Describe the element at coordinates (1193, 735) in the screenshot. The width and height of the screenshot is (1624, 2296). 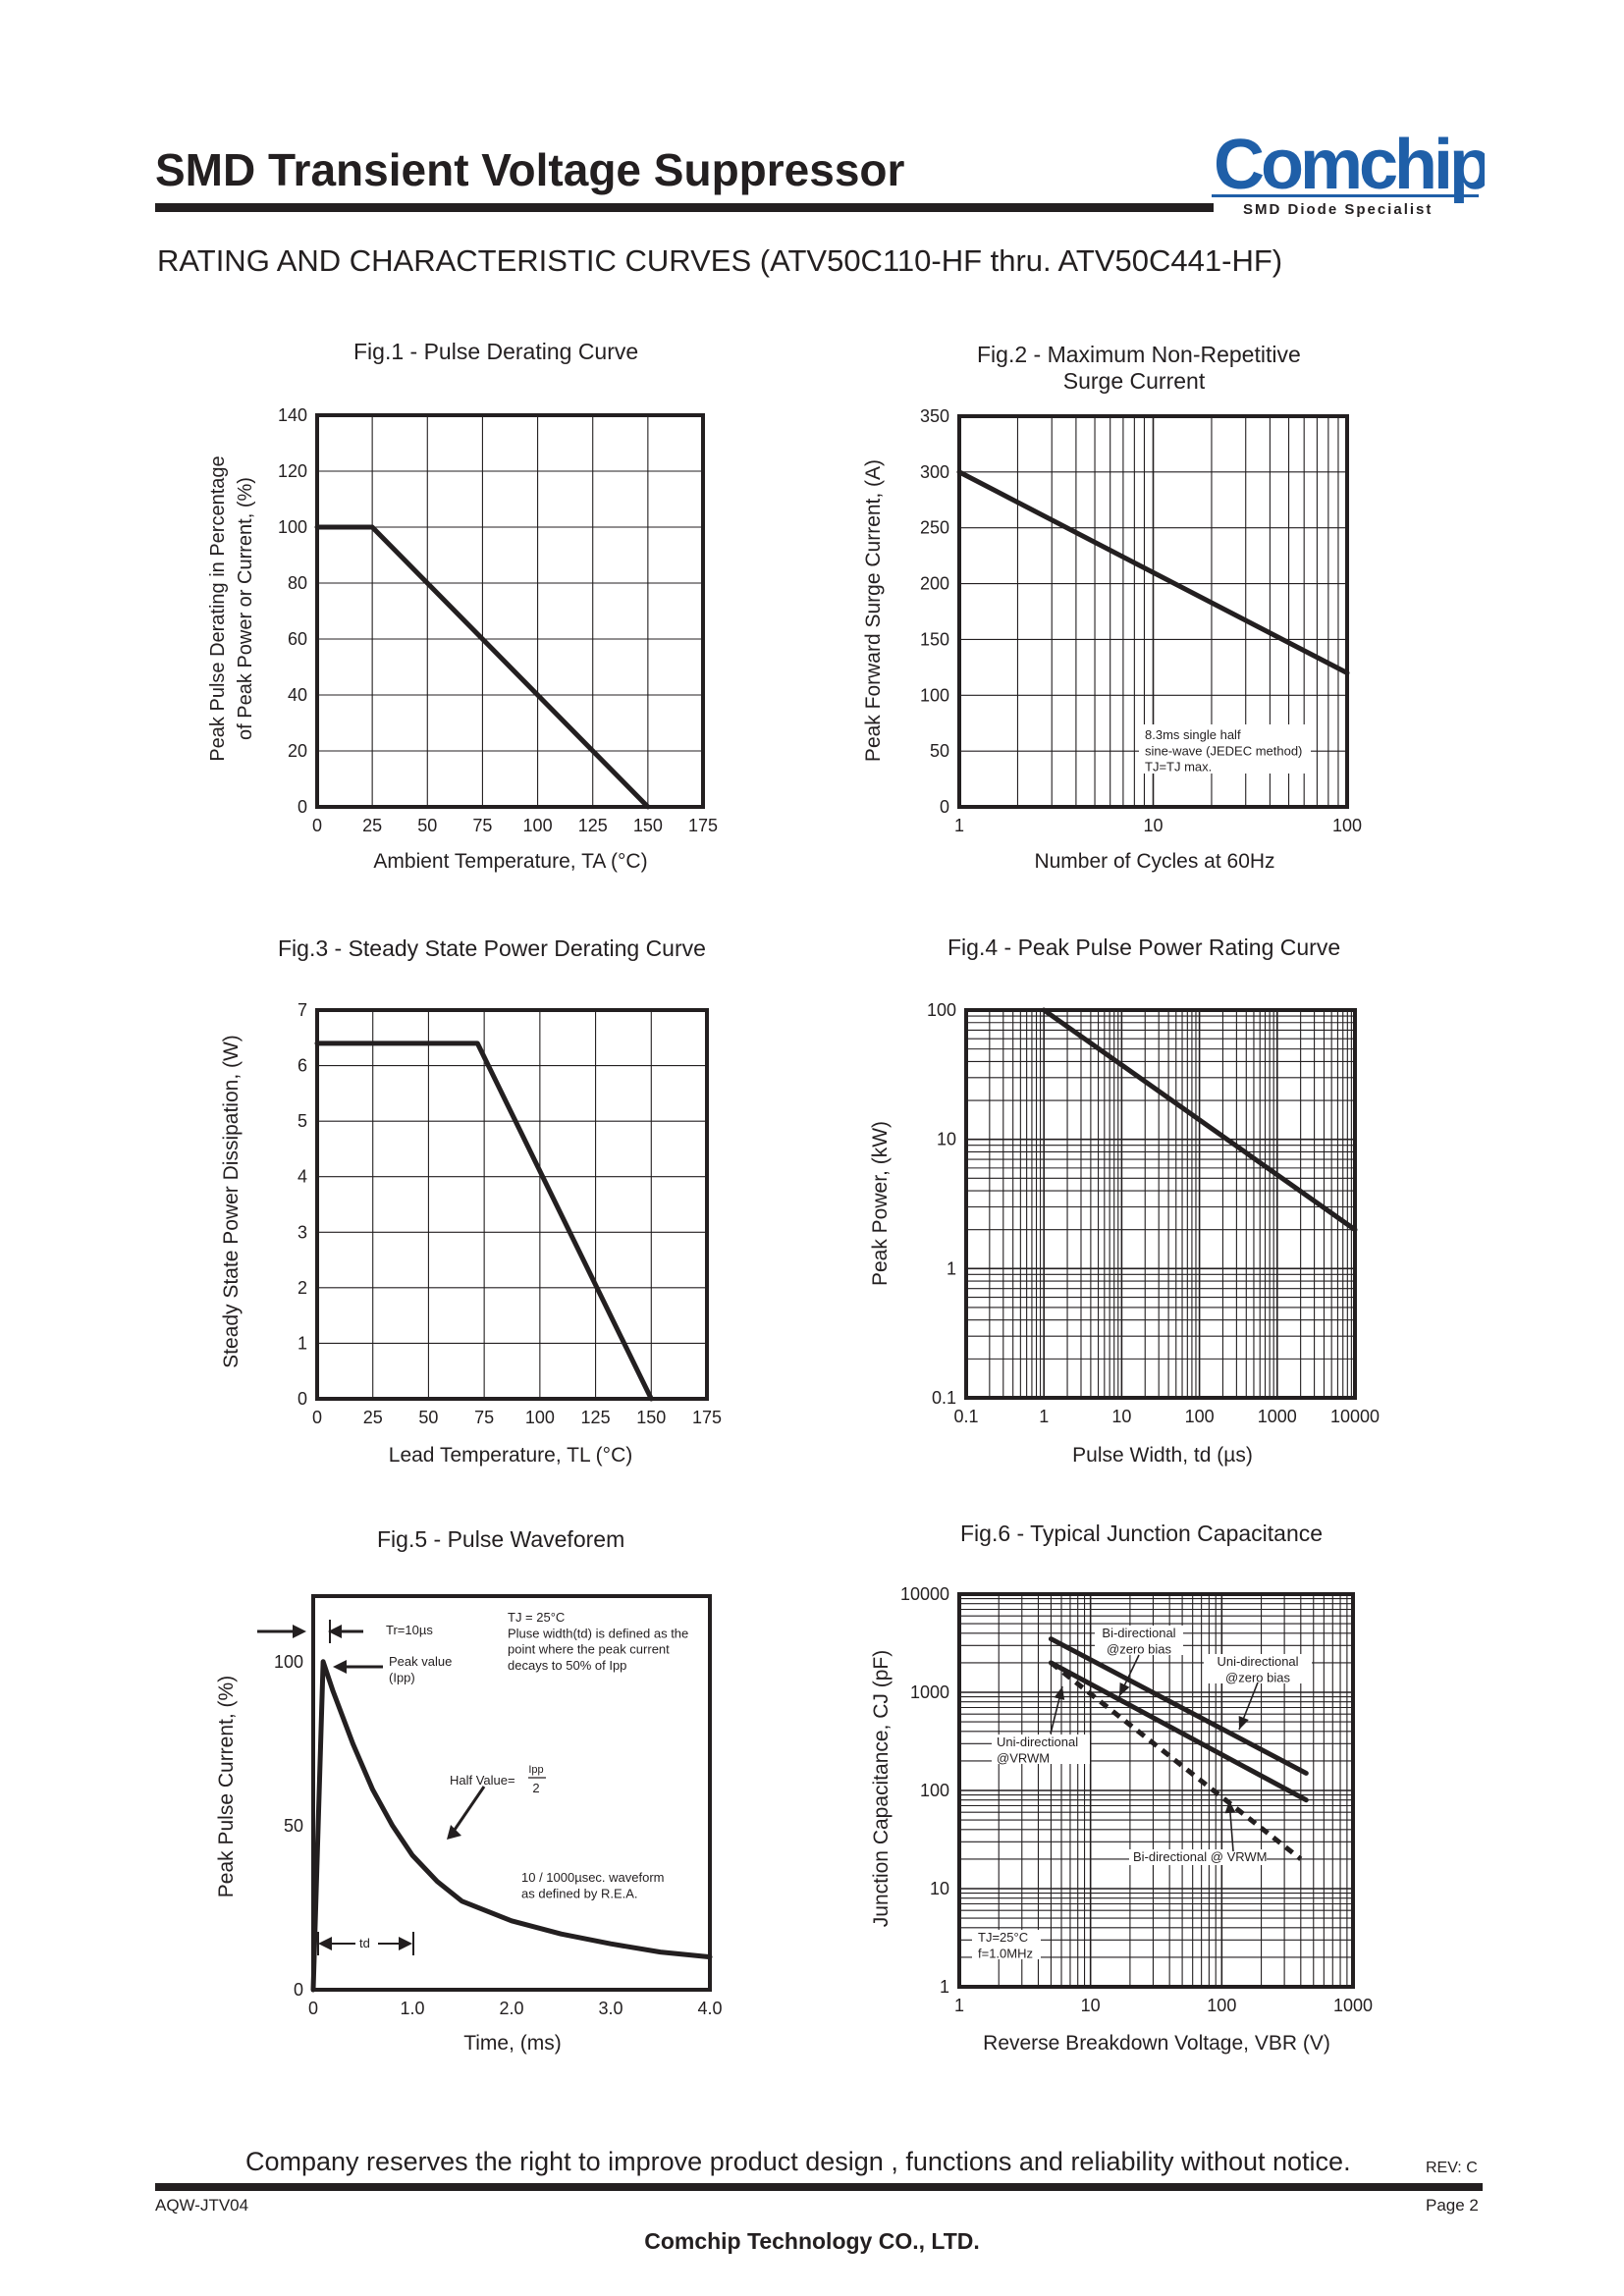
I see `fig2-annotation: 8.3ms single half` at that location.